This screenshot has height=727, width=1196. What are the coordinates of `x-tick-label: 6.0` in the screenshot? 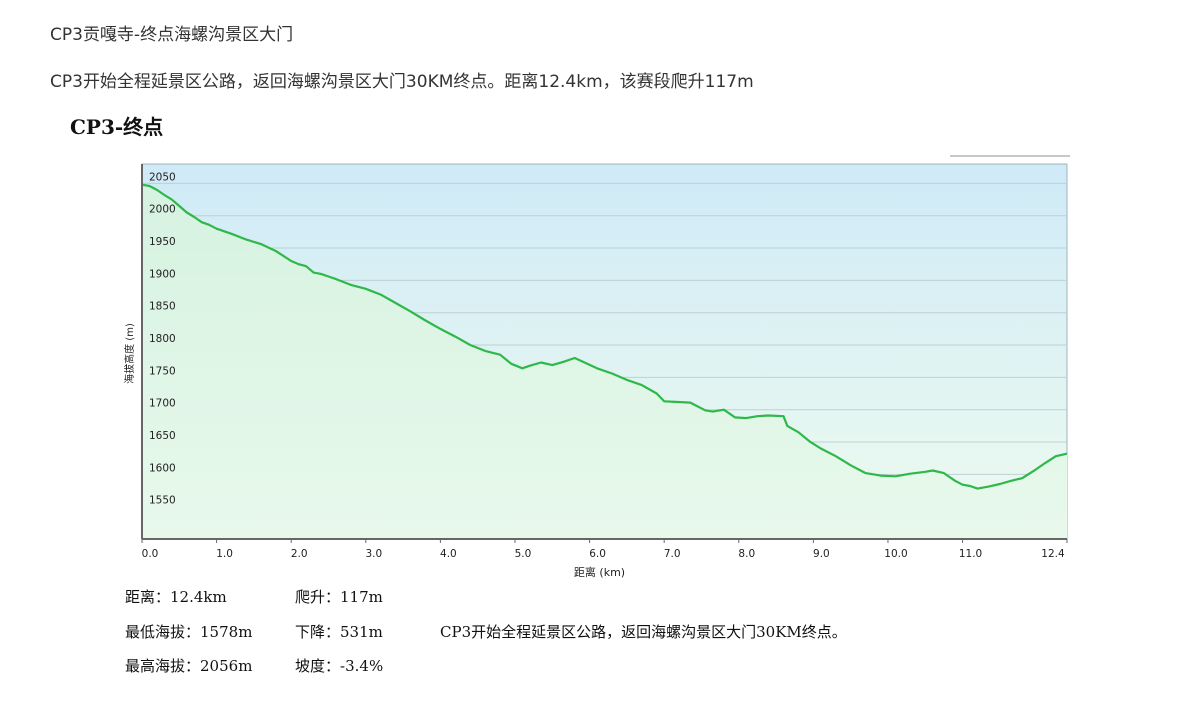 It's located at (597, 554).